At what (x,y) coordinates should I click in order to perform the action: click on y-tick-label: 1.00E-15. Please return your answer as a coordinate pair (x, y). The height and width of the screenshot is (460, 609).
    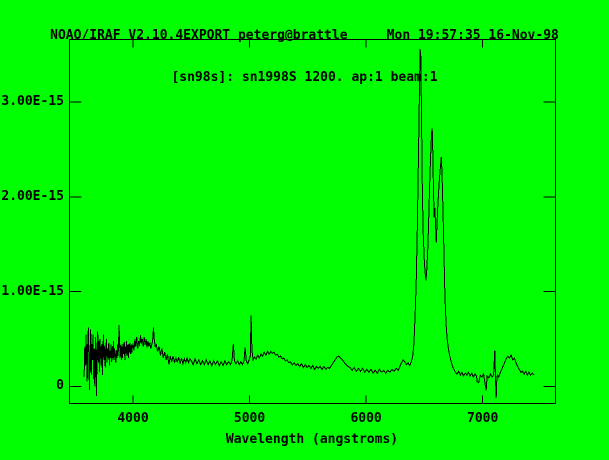
    Looking at the image, I should click on (32, 291).